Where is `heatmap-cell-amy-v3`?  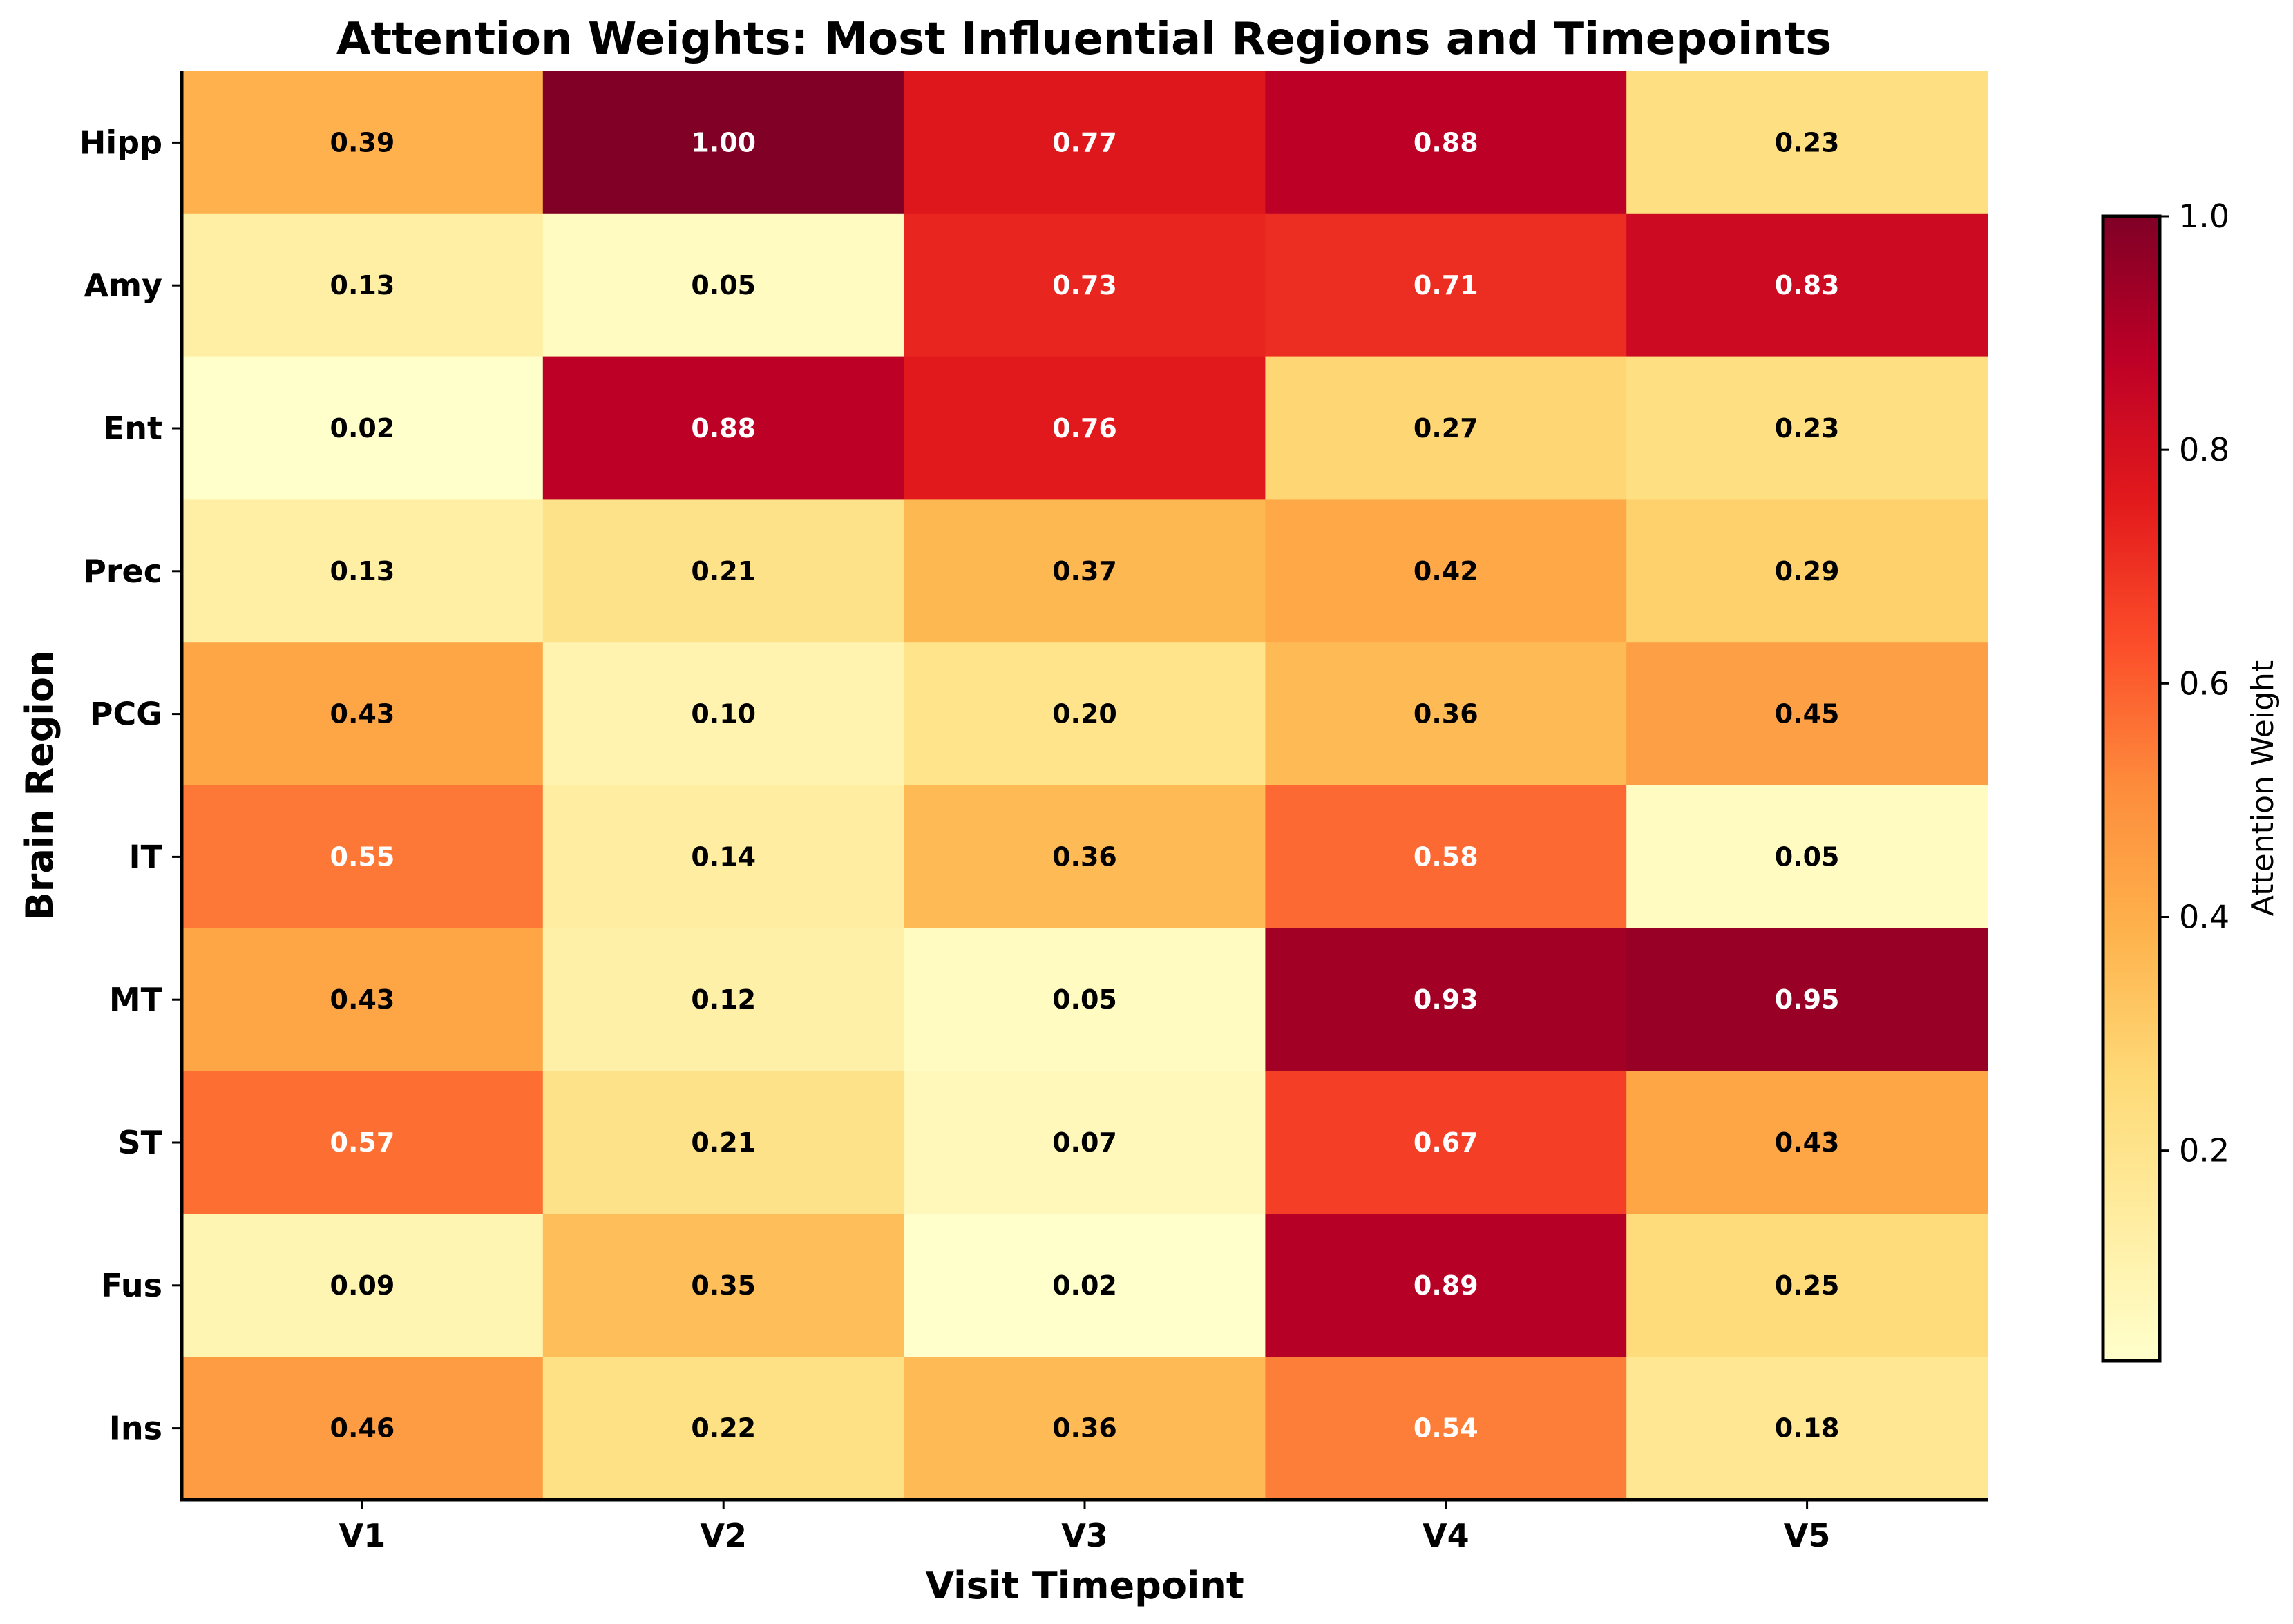 heatmap-cell-amy-v3 is located at coordinates (1085, 285).